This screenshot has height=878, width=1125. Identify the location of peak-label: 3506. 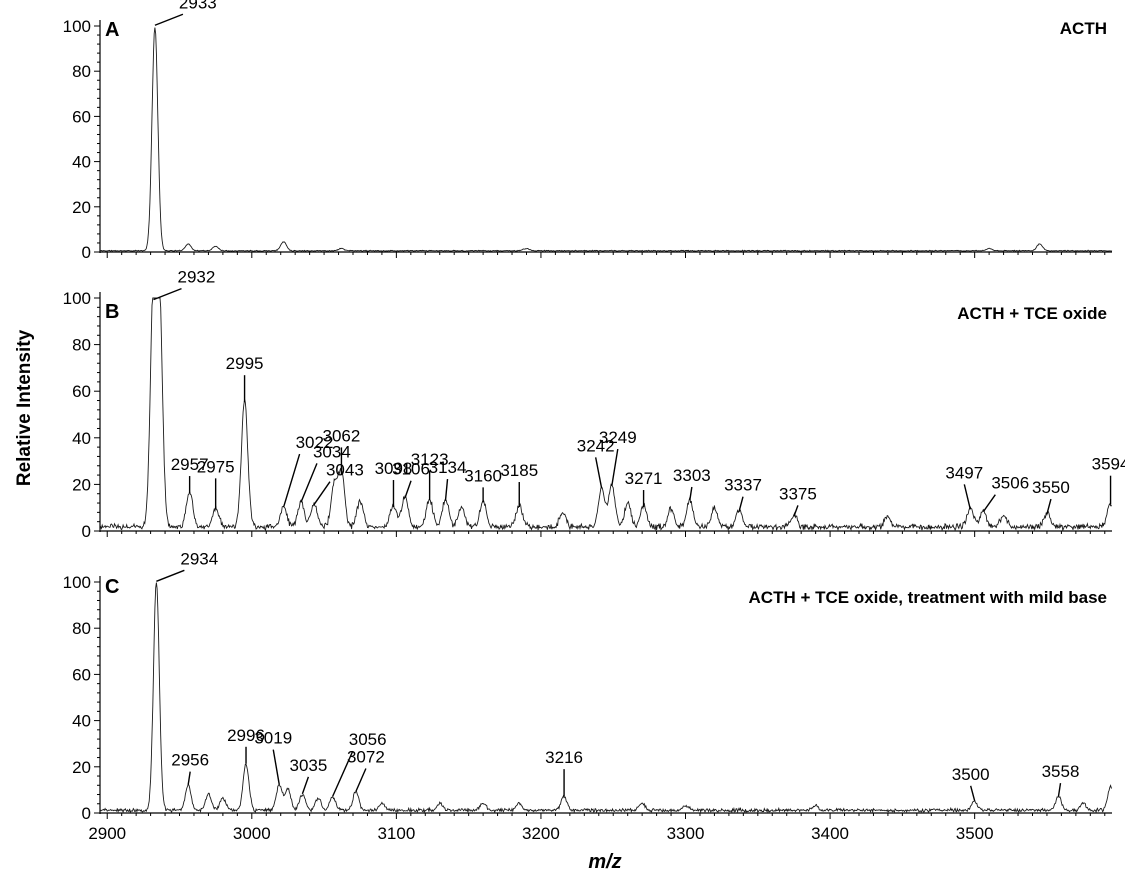
(1010, 483).